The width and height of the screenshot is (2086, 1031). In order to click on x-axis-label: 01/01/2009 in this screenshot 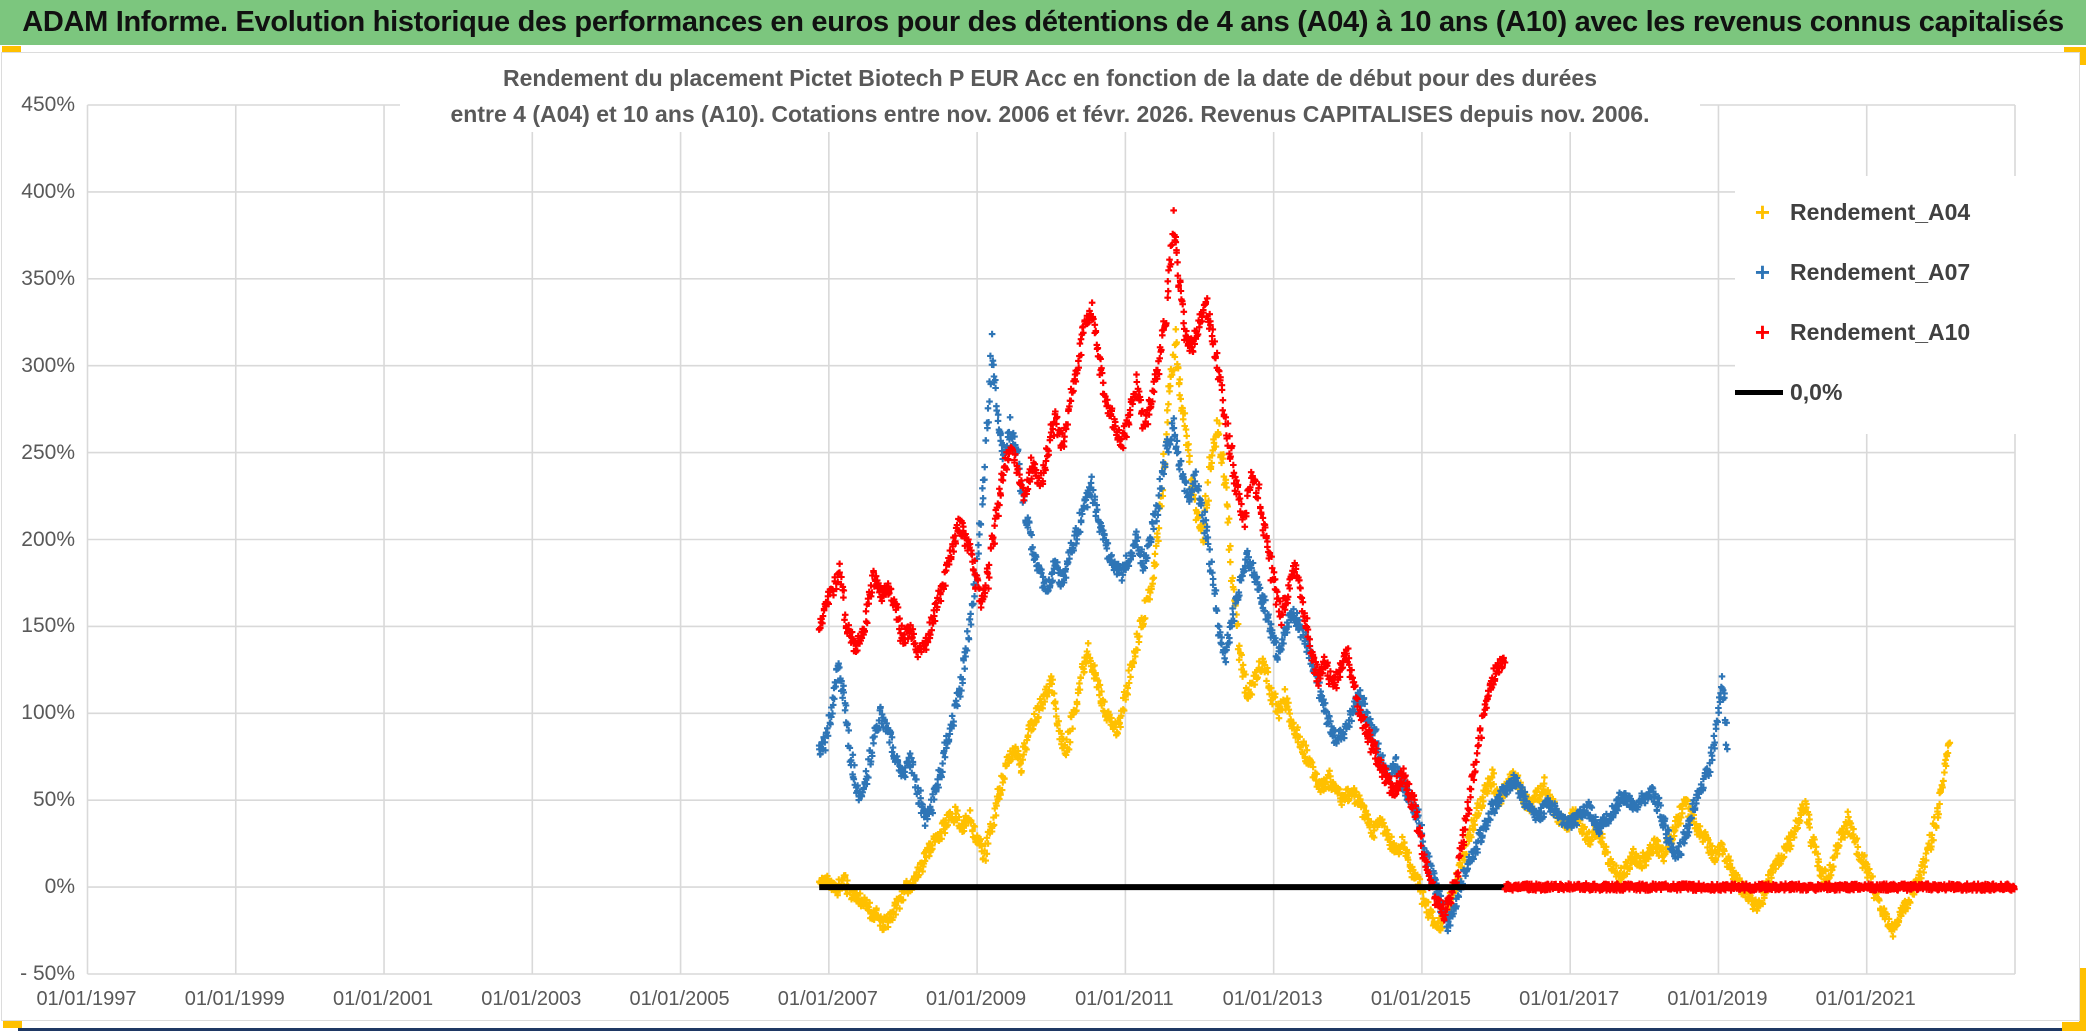, I will do `click(976, 999)`.